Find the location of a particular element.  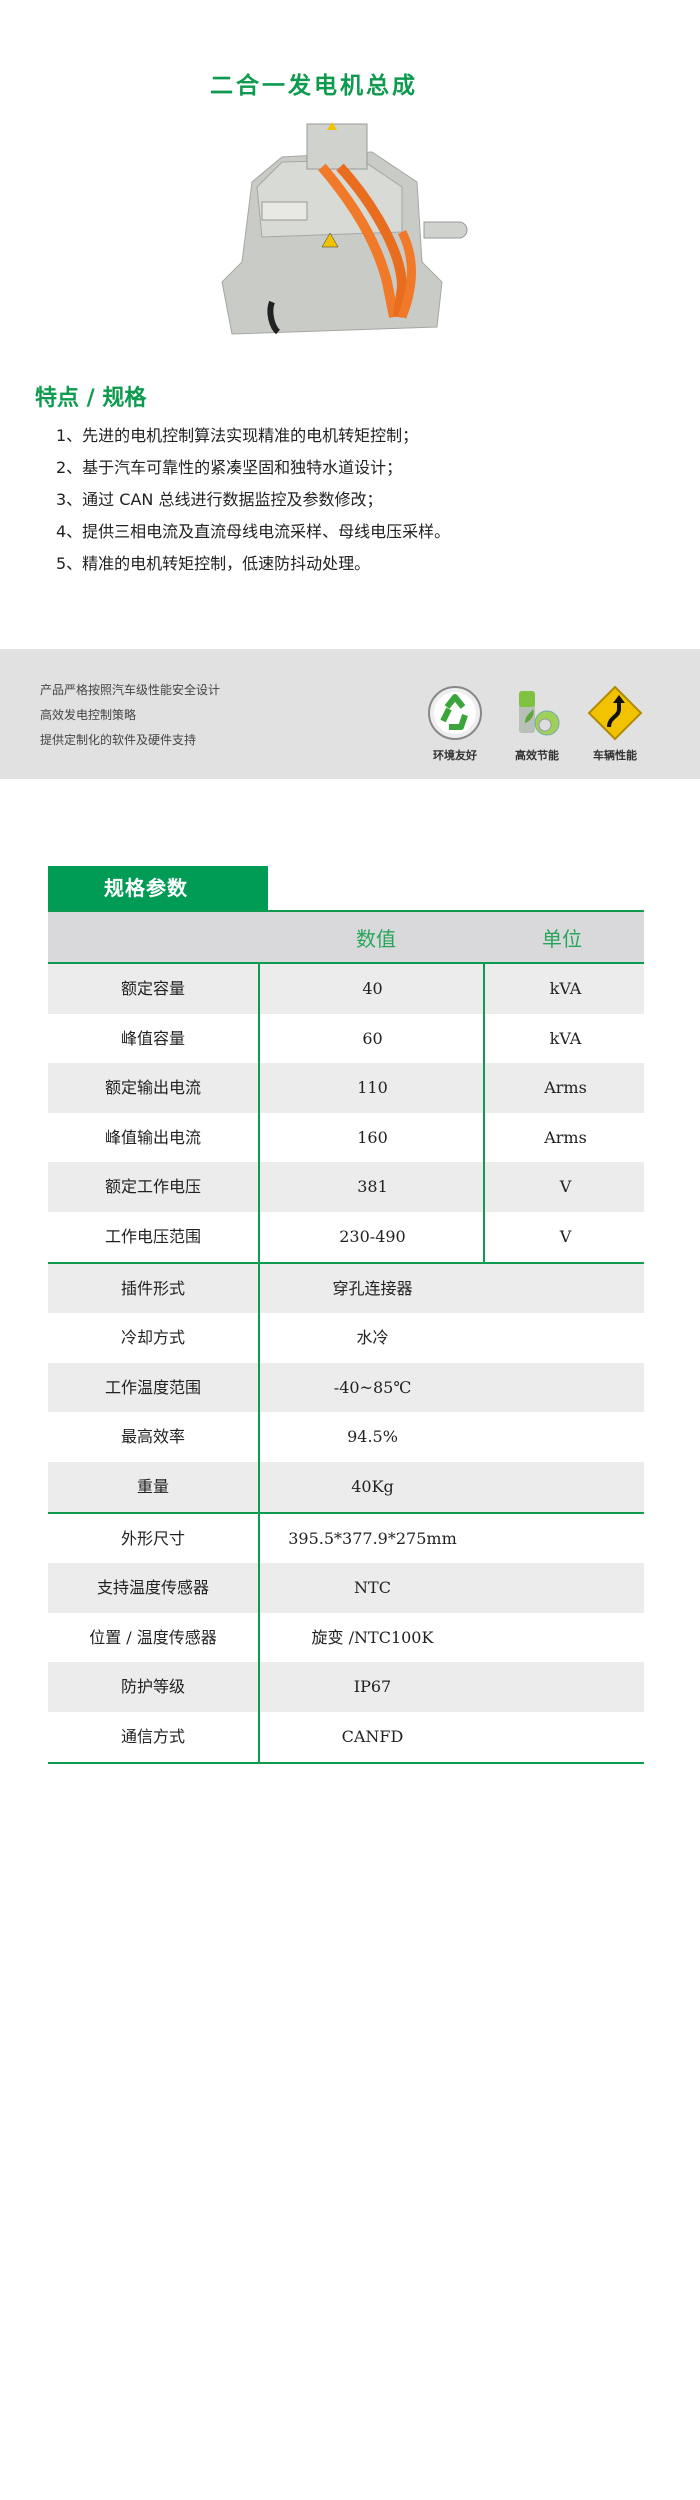

spec-value: 110 is located at coordinates (371, 1088).